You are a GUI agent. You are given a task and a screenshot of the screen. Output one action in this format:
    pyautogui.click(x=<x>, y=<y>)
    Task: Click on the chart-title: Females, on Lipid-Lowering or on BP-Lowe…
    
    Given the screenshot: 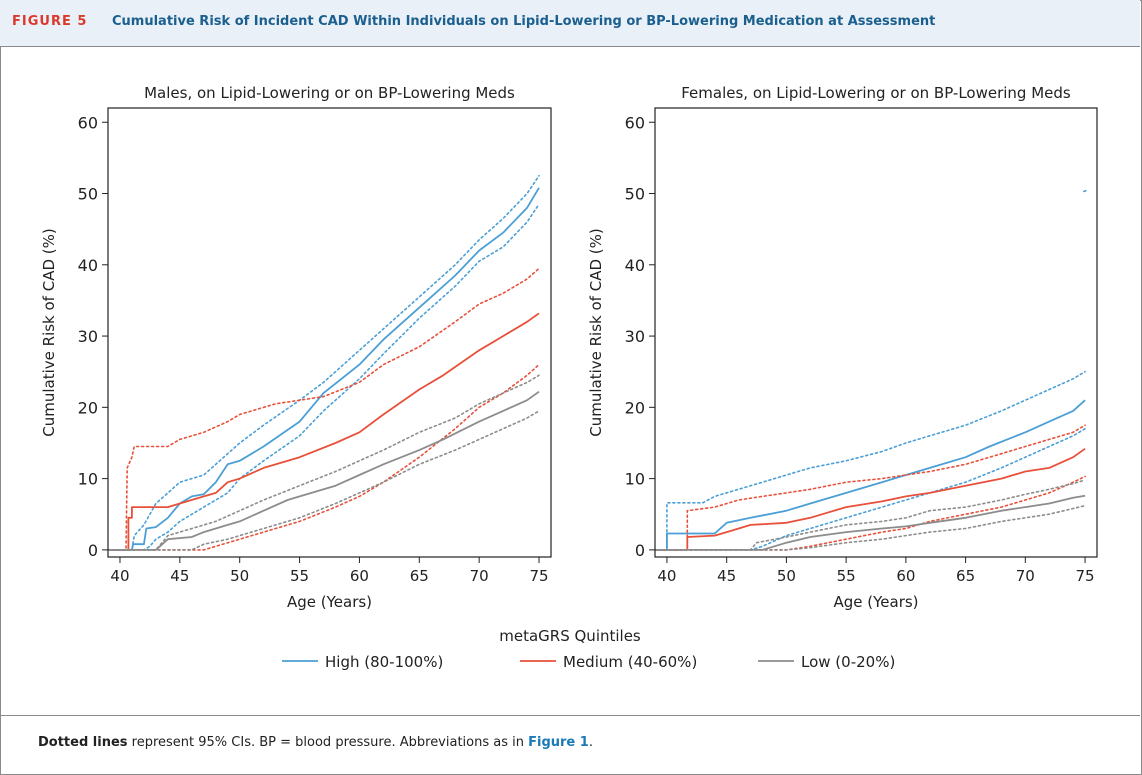 What is the action you would take?
    pyautogui.click(x=876, y=93)
    